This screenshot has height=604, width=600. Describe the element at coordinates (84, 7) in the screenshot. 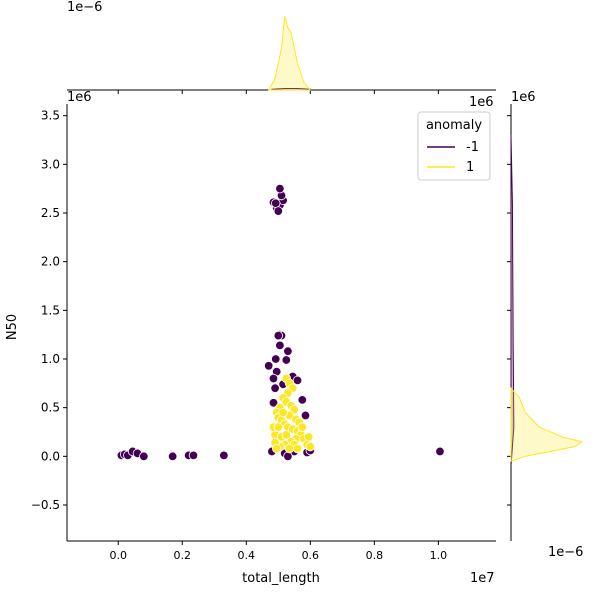

I see `top-marginal-offset-label: 1e−6` at that location.